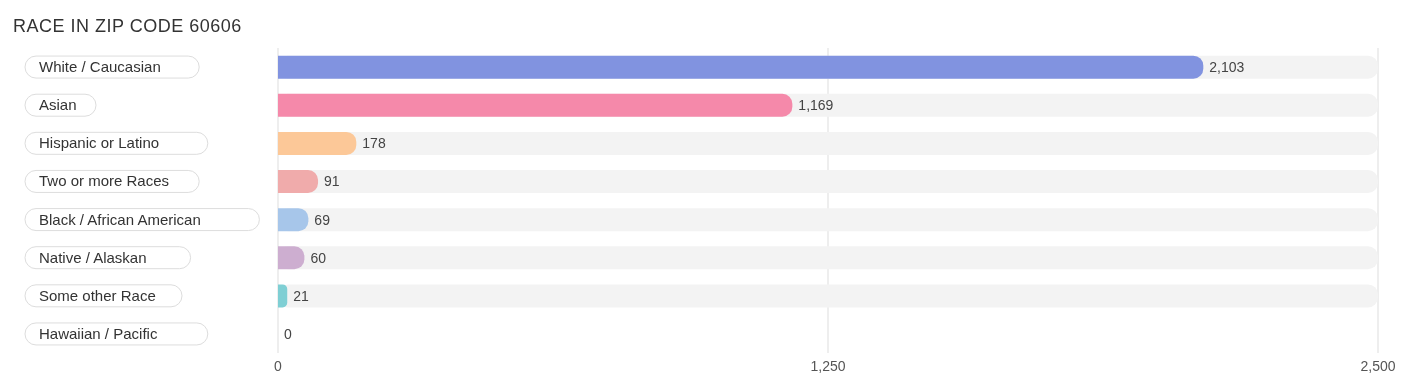 The image size is (1406, 391). I want to click on data-label: 0, so click(288, 333).